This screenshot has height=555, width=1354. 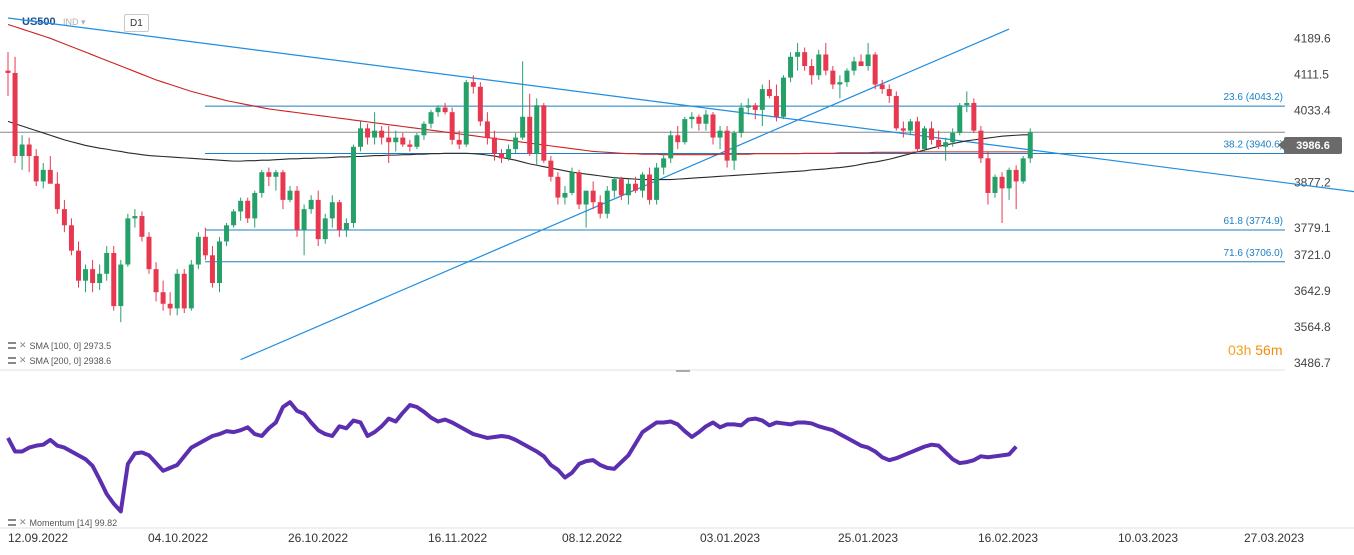 I want to click on instrument-class-dropdown: IND ▾, so click(x=74, y=22).